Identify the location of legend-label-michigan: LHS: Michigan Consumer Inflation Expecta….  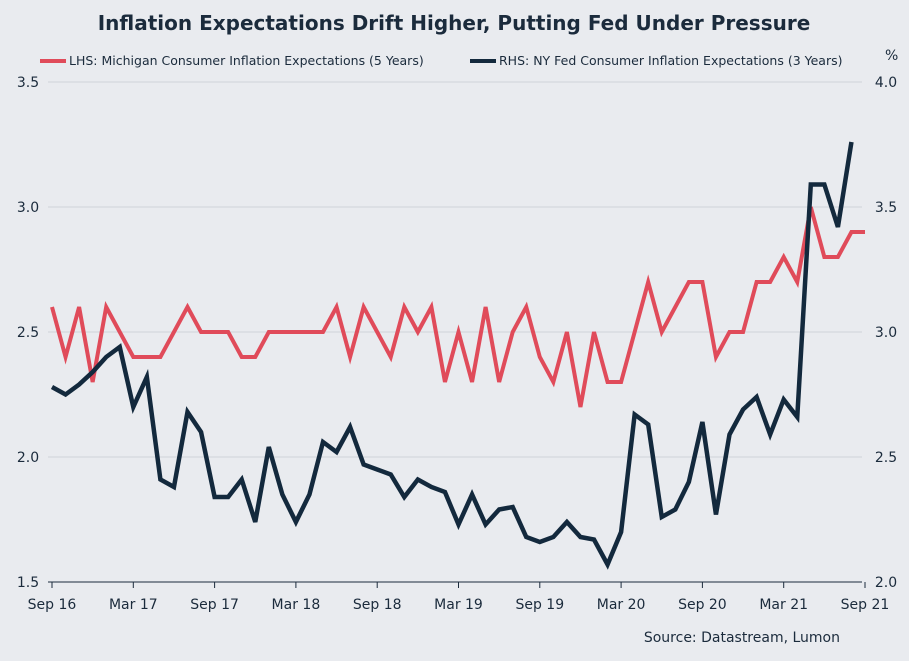
(246, 60).